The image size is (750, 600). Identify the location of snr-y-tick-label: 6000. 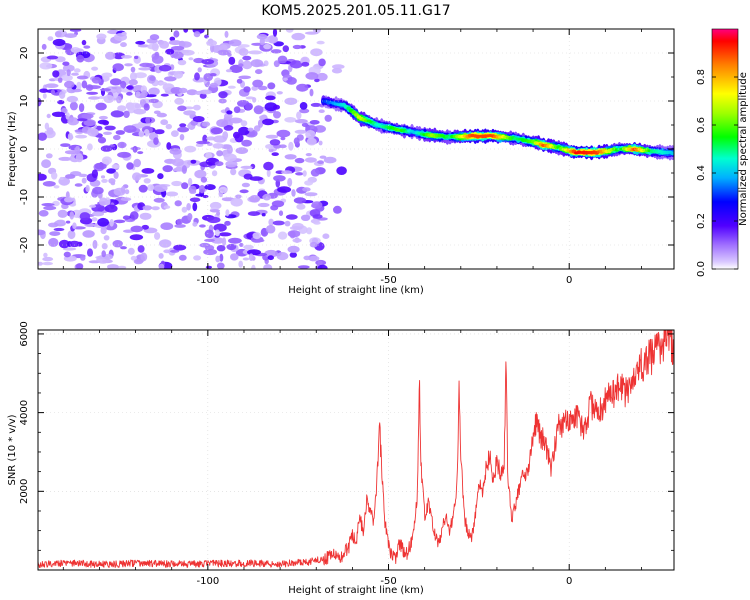
(24, 333).